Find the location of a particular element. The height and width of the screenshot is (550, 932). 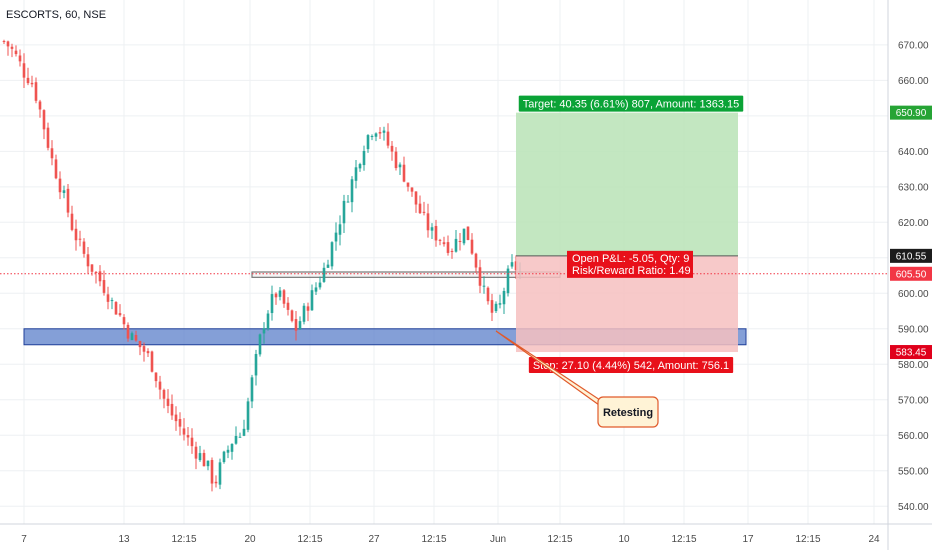

y-tick-label: 590.00 is located at coordinates (913, 329).